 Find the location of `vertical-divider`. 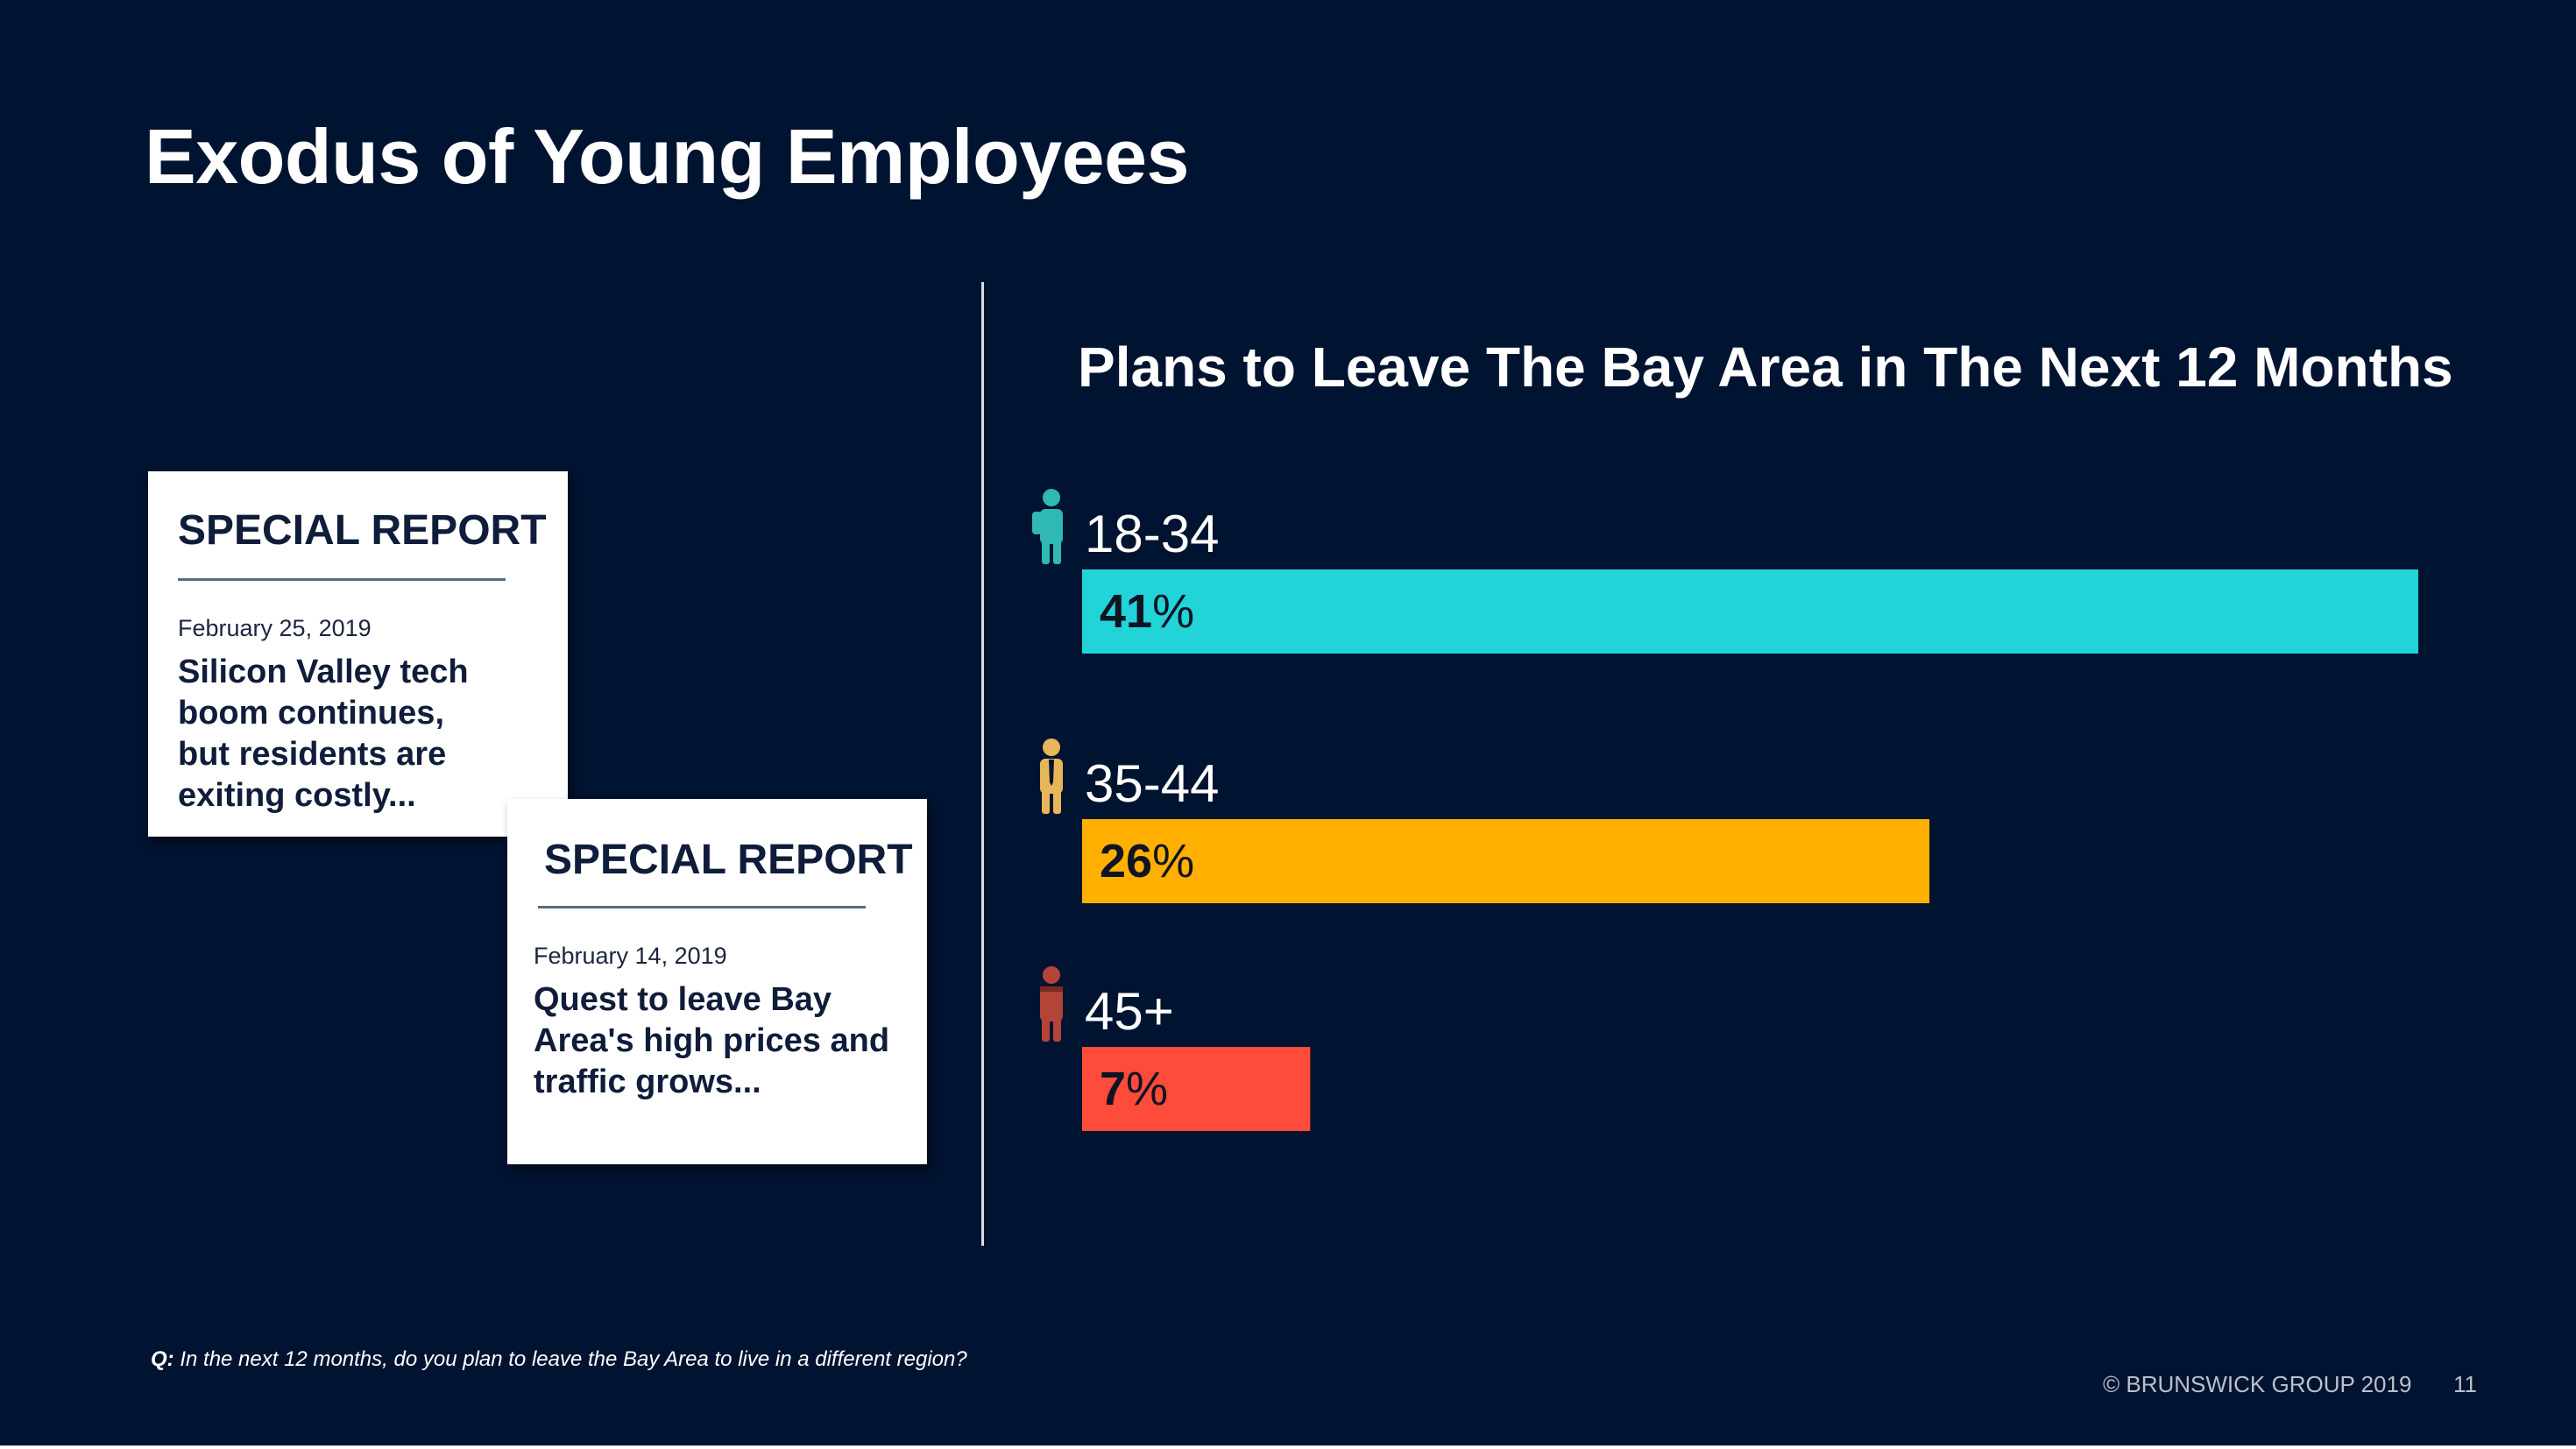

vertical-divider is located at coordinates (982, 764).